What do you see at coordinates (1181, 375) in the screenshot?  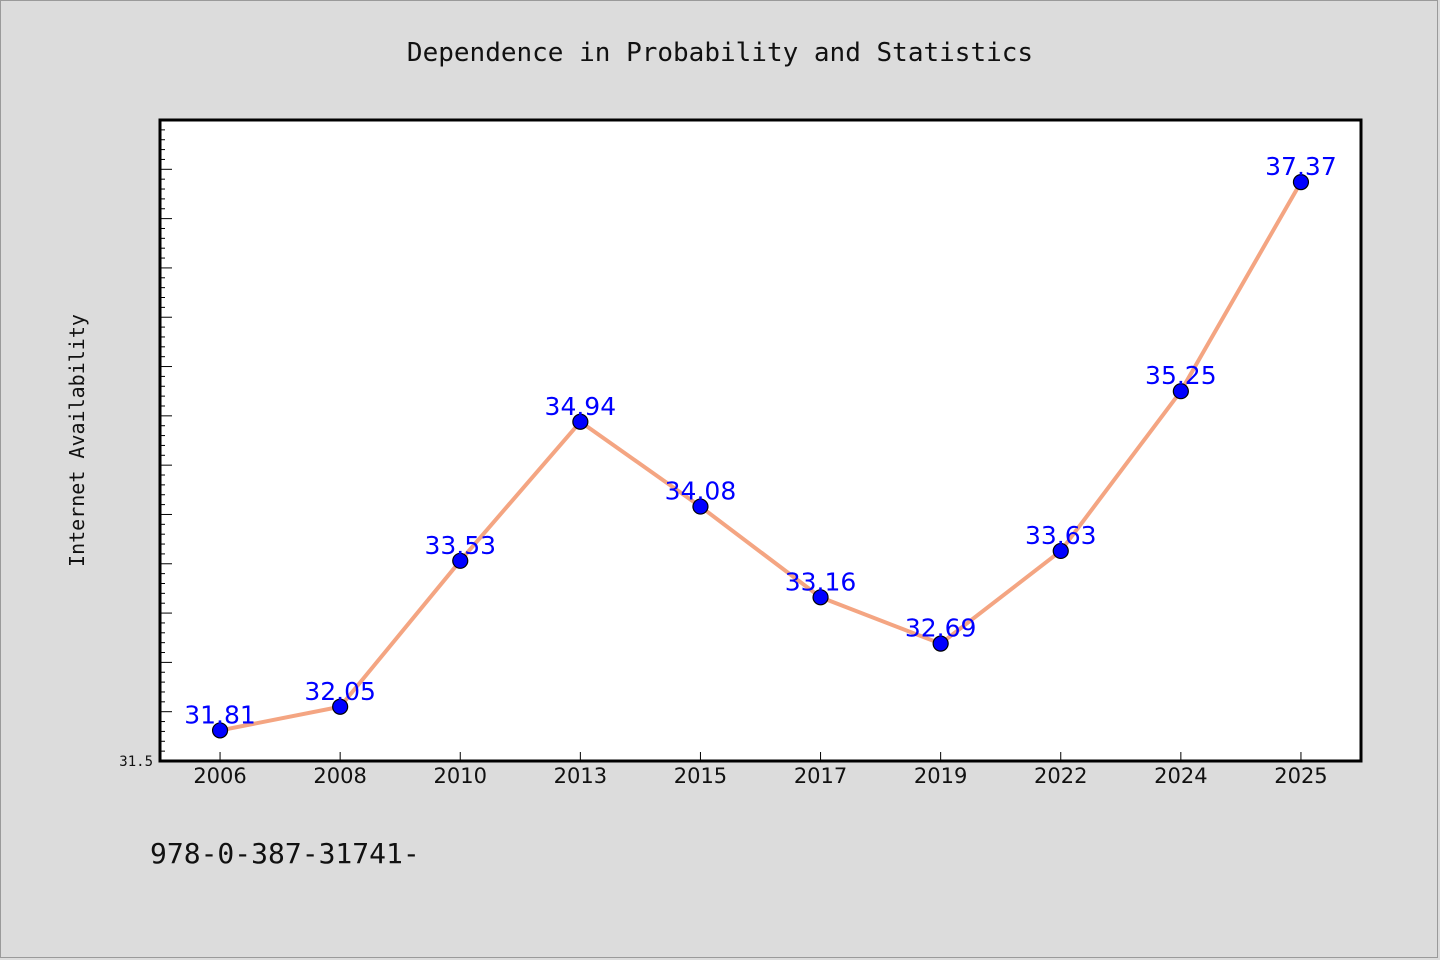 I see `data-label: 35.25` at bounding box center [1181, 375].